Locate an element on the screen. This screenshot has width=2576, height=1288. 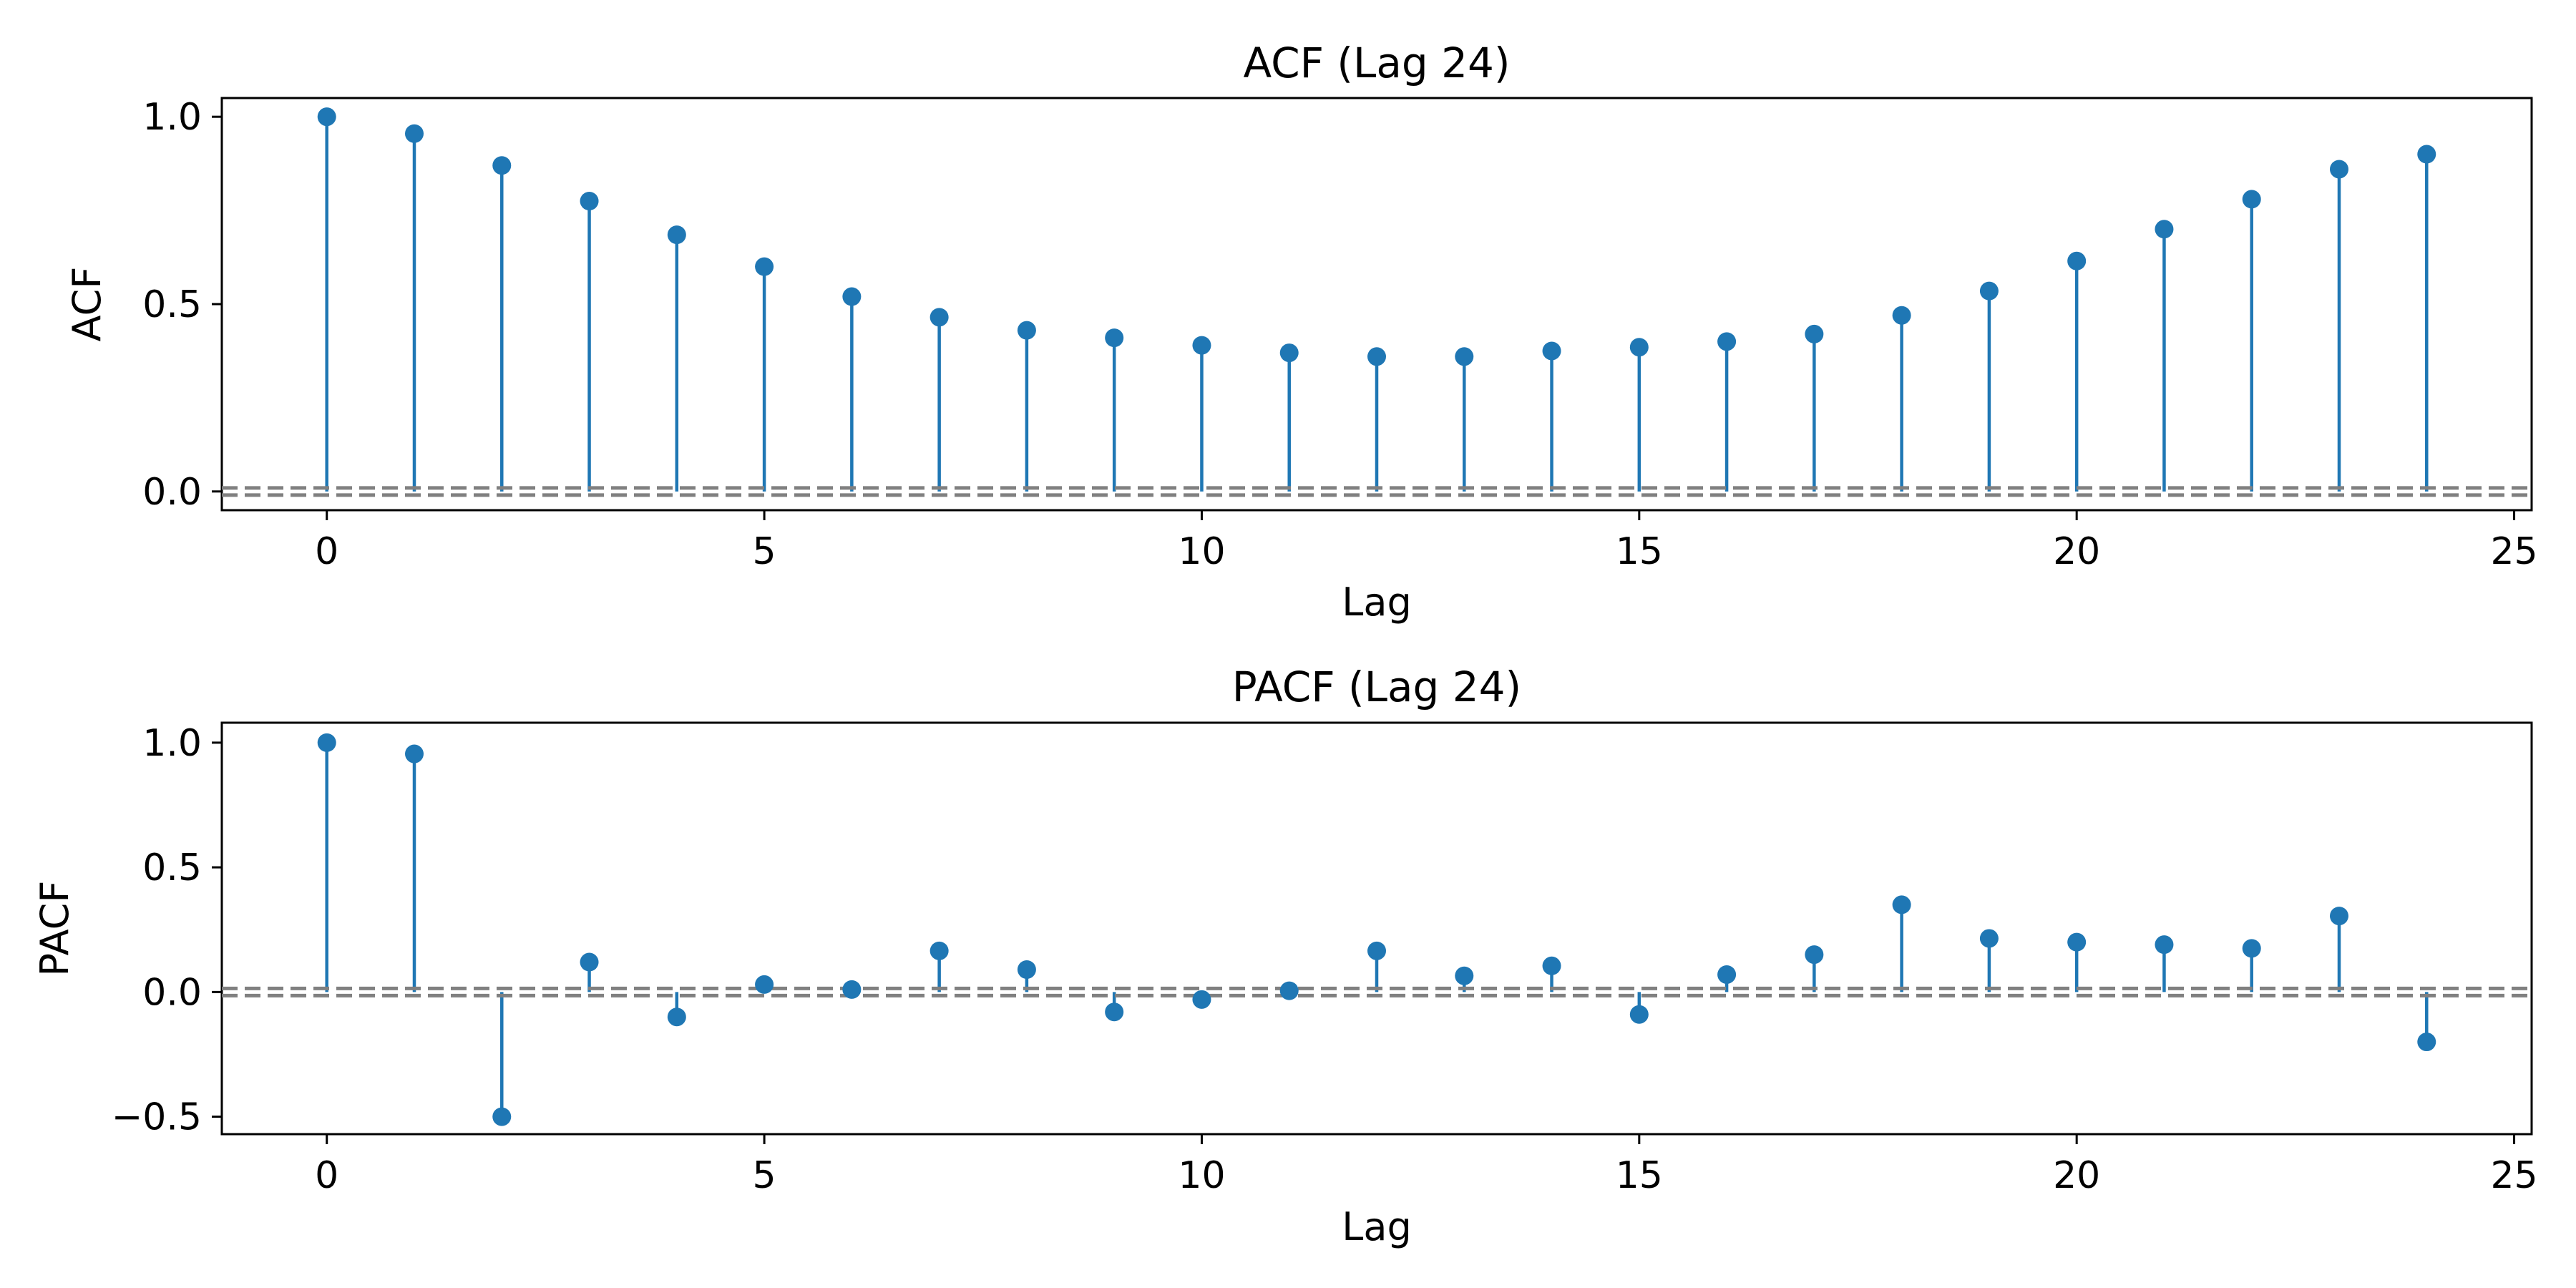
acf-y-tick-label: 0.0 is located at coordinates (172, 492).